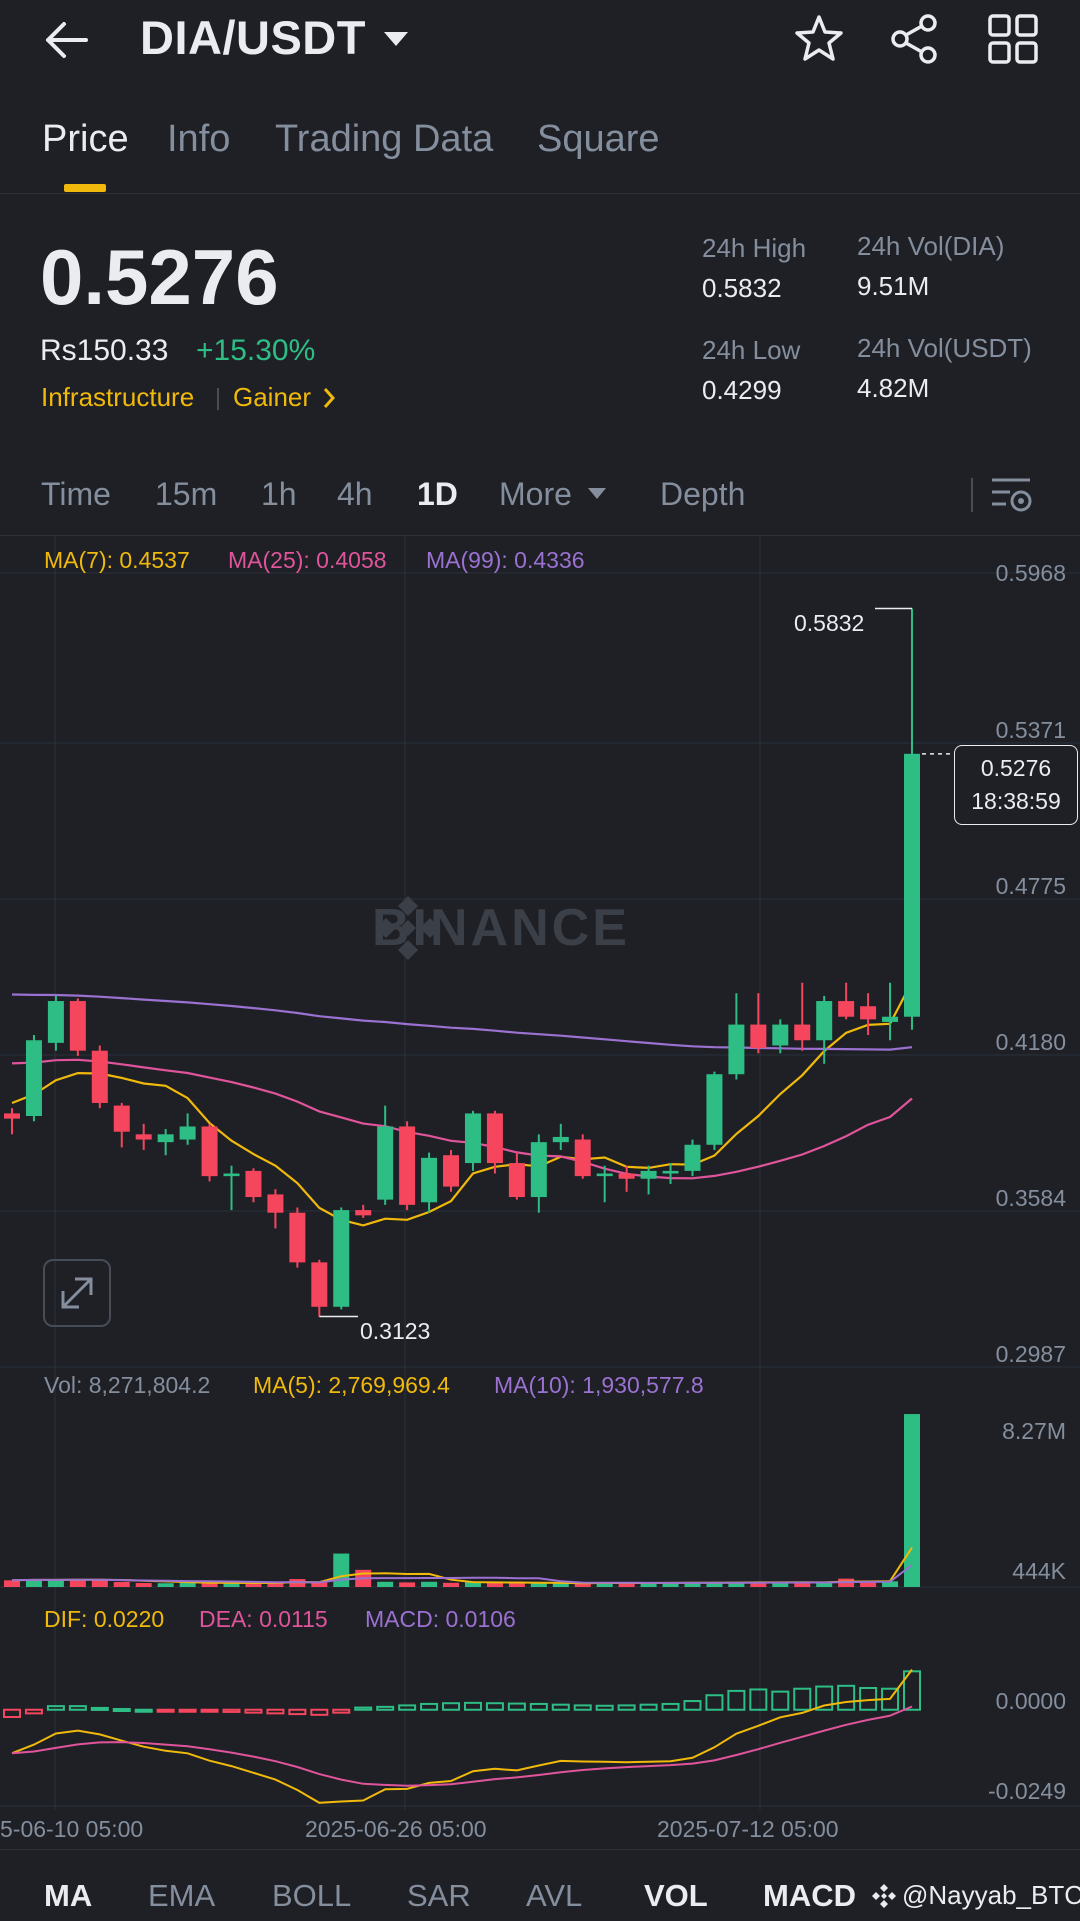 The image size is (1080, 1921). I want to click on ma7-legend: MA(7): 0.4537, so click(117, 560).